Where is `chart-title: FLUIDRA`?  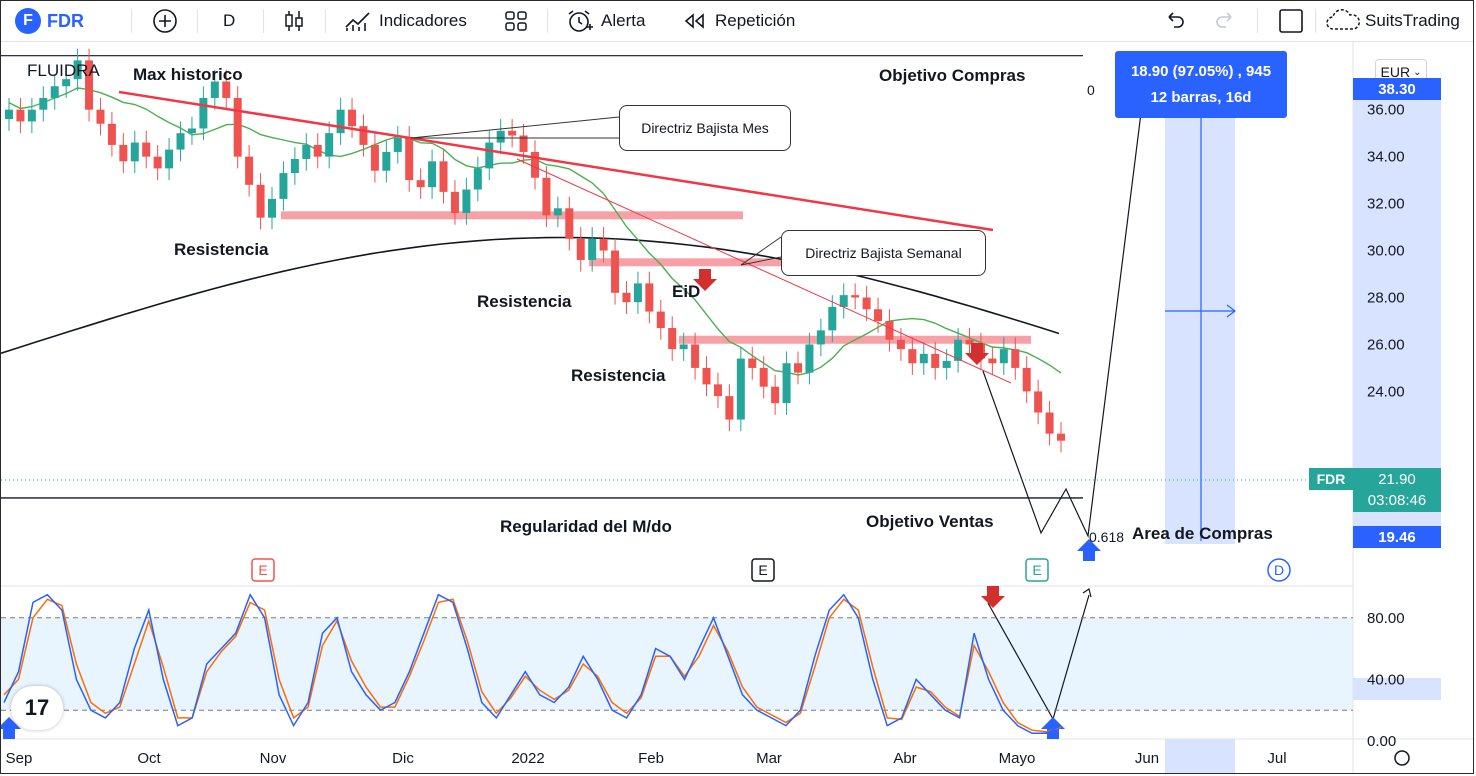 chart-title: FLUIDRA is located at coordinates (63, 70).